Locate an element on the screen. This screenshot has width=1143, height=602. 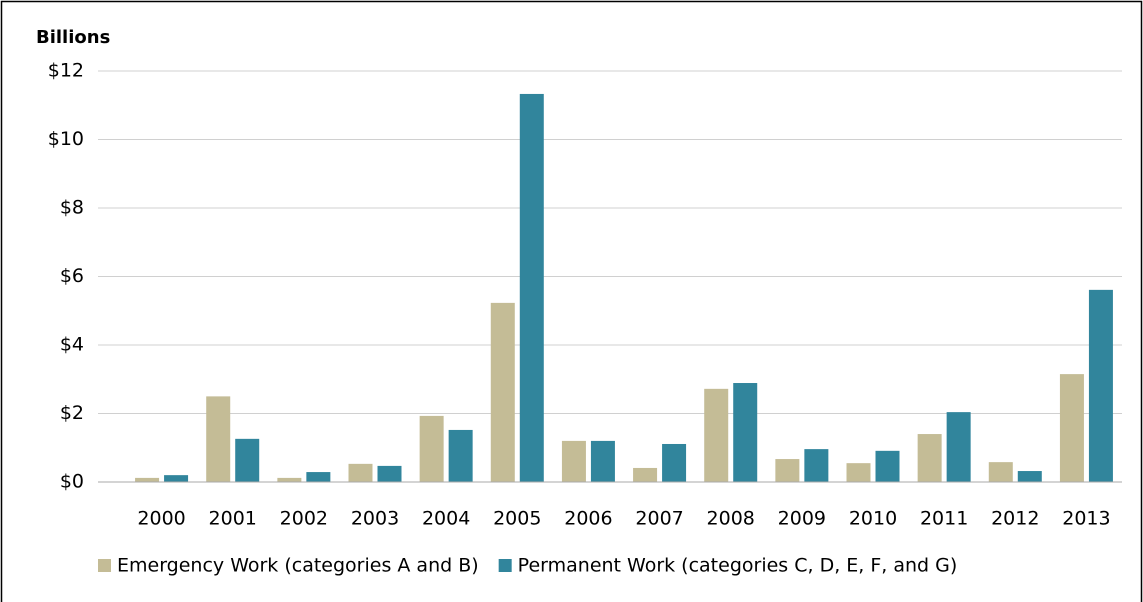
x-tick-label: 2006 is located at coordinates (588, 519).